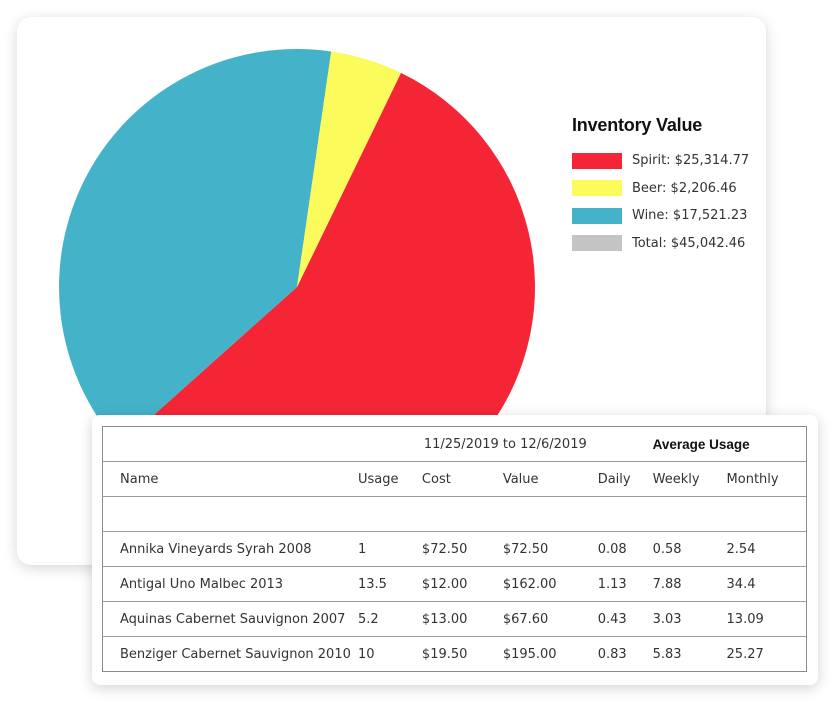  What do you see at coordinates (550, 619) in the screenshot?
I see `cell-value: $67.60` at bounding box center [550, 619].